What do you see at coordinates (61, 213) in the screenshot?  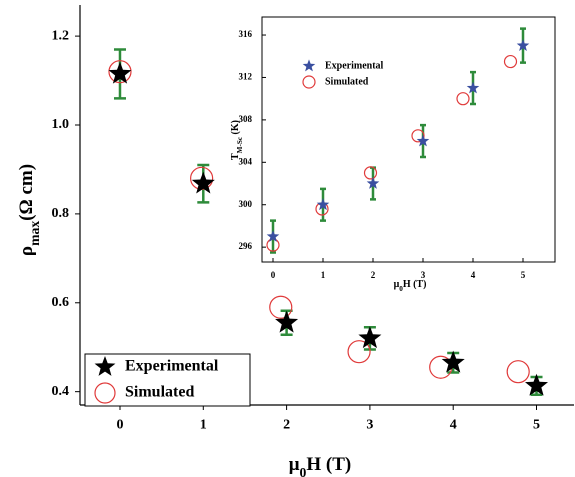 I see `y-tick-label: 0.8` at bounding box center [61, 213].